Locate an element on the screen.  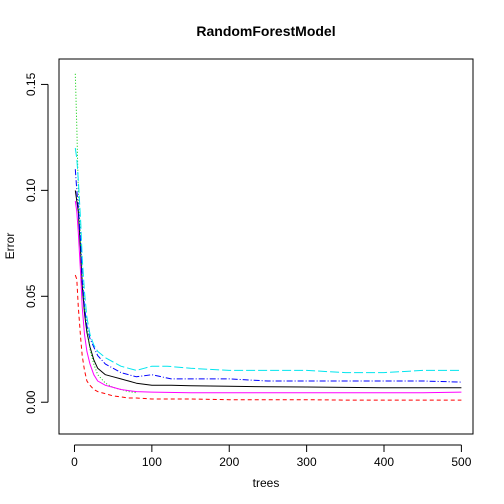
y-axis-label: Error is located at coordinates (10, 246).